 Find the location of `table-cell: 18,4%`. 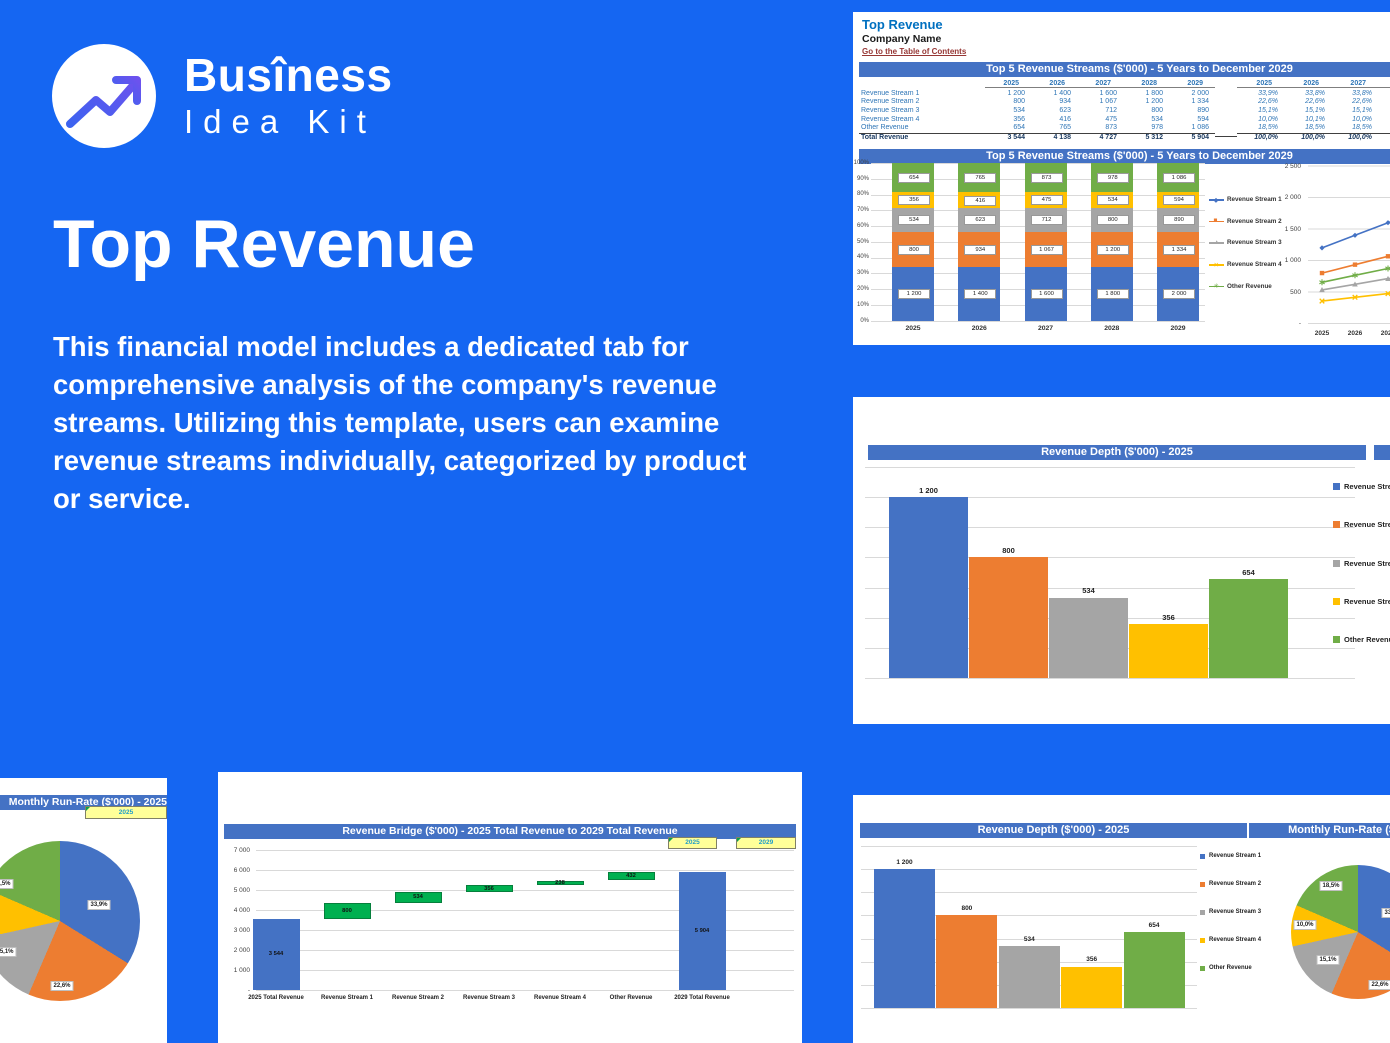

table-cell: 18,4% is located at coordinates (1384, 127).